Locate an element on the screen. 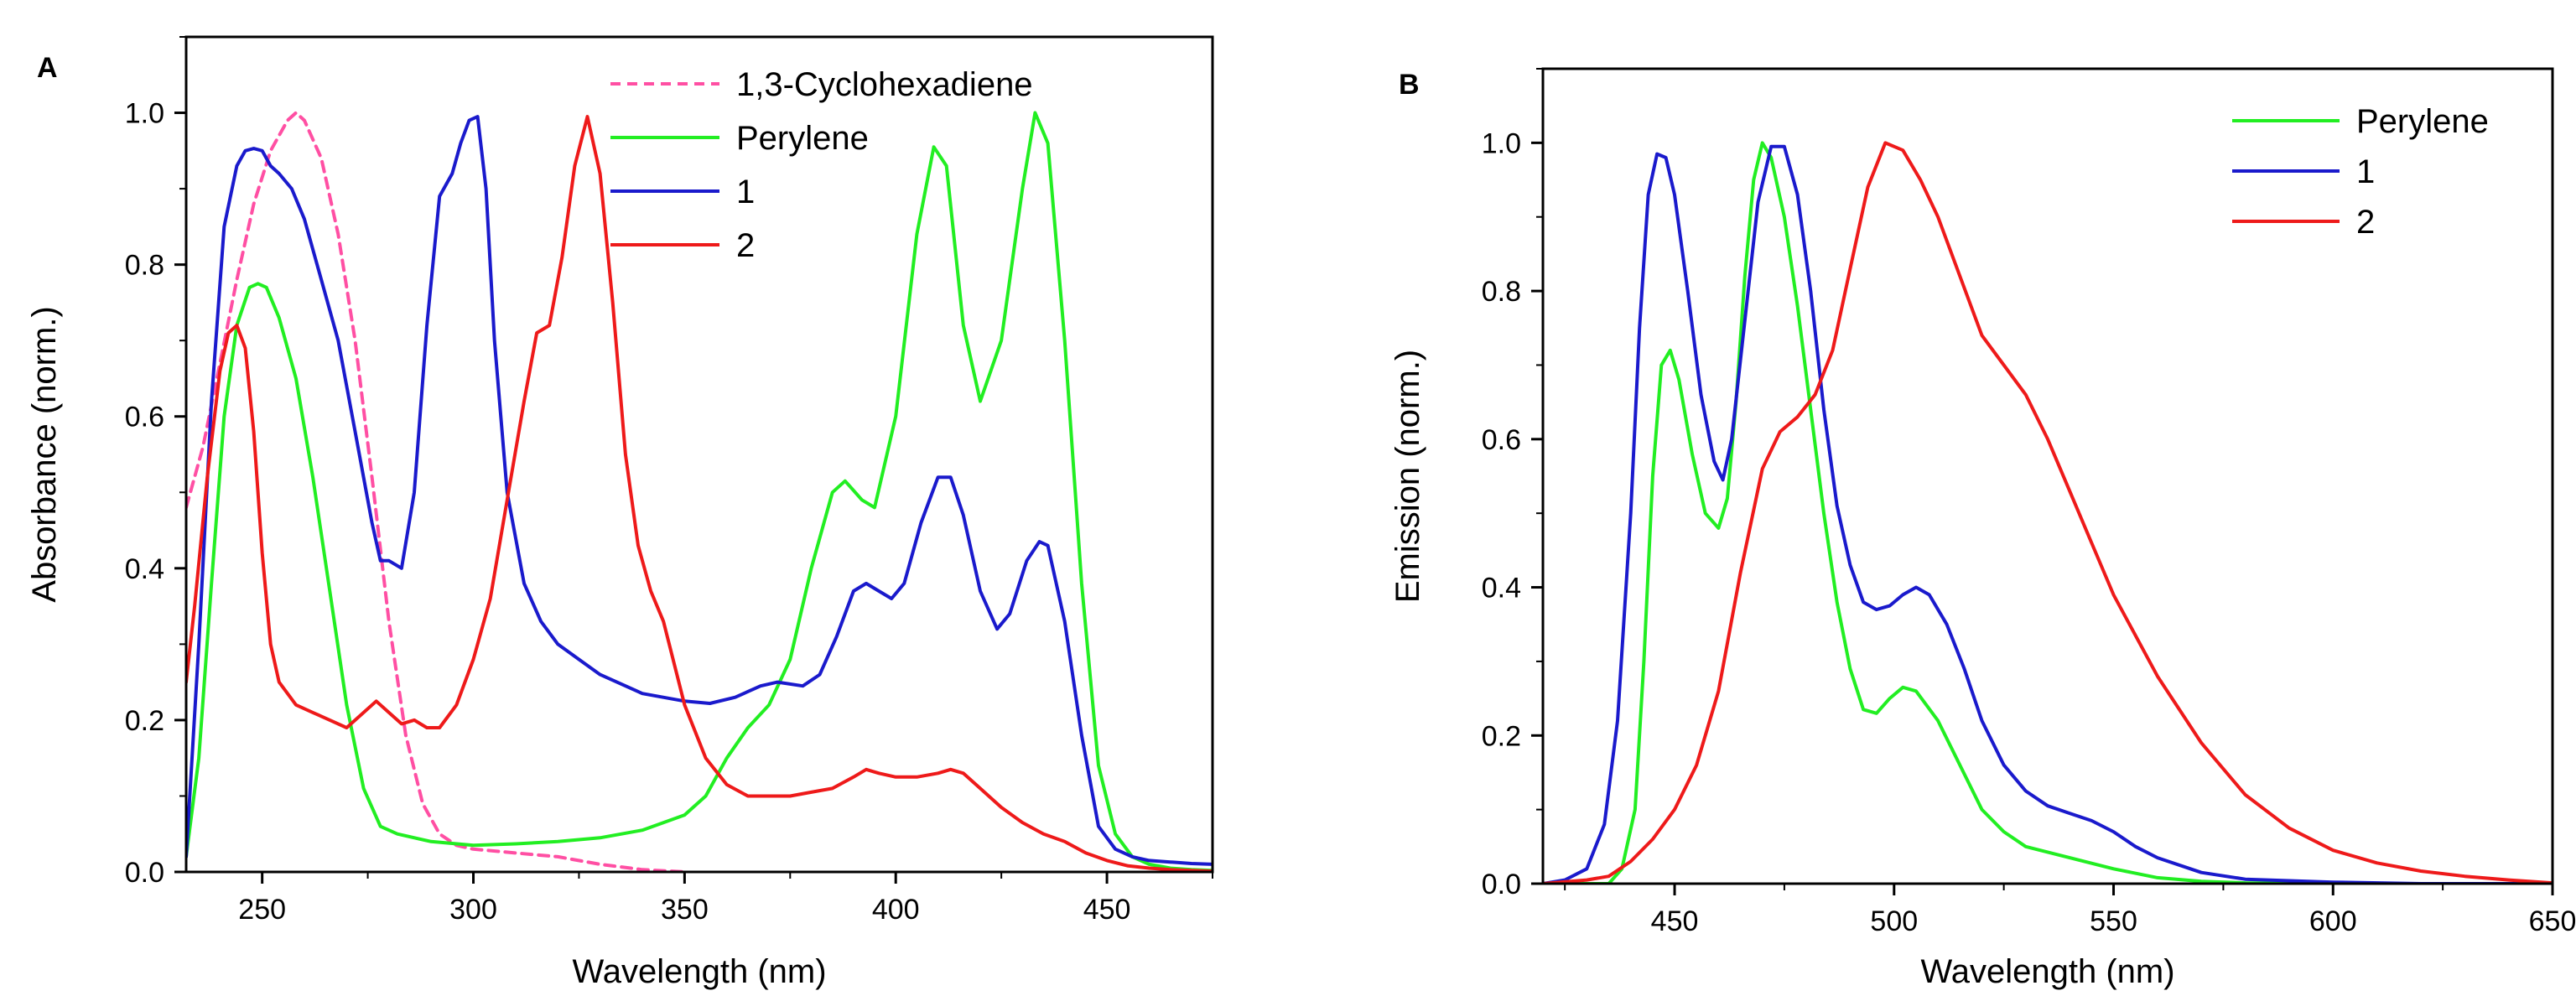 The image size is (2576, 996). panel-b-xtick-label: 500 is located at coordinates (1894, 921).